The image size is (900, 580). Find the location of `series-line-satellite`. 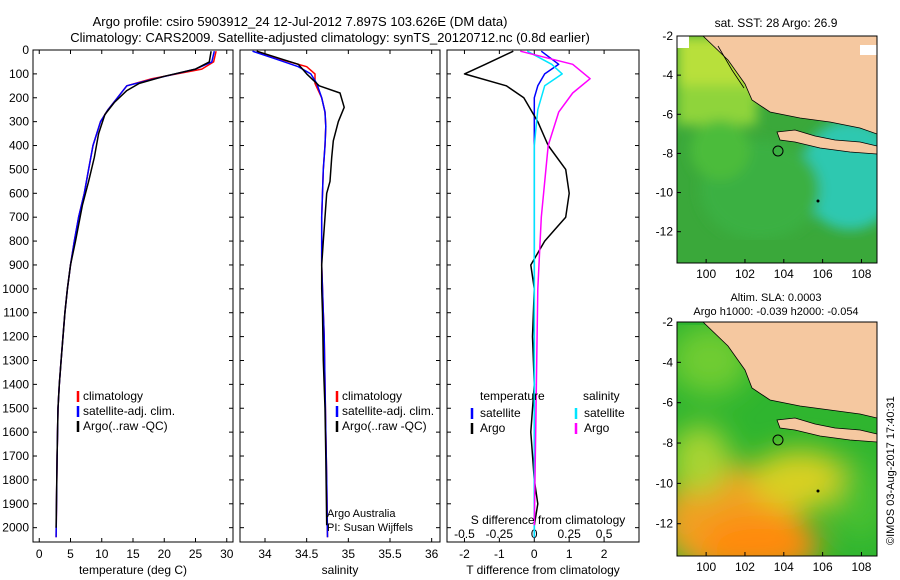

series-line-satellite is located at coordinates (544, 294).